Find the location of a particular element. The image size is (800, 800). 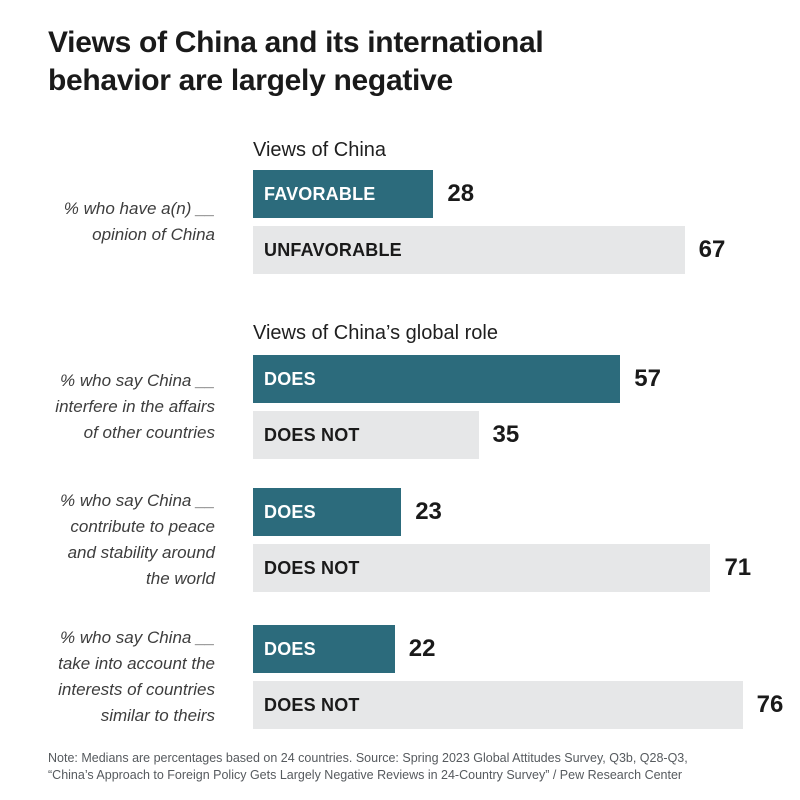

bar-label: UNFAVORABLE is located at coordinates (333, 249).